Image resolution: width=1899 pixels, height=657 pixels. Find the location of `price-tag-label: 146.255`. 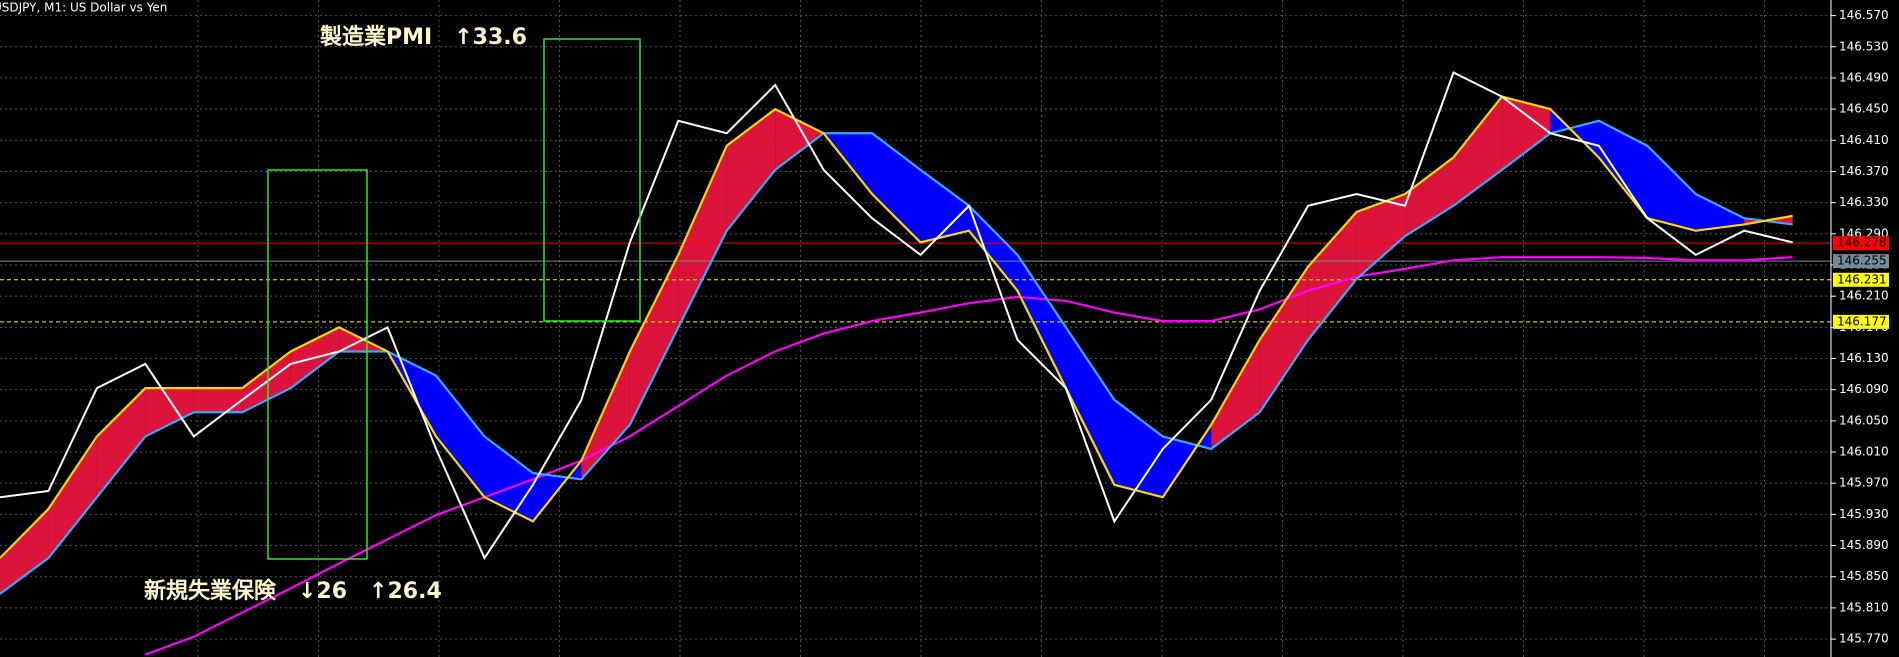

price-tag-label: 146.255 is located at coordinates (1862, 261).